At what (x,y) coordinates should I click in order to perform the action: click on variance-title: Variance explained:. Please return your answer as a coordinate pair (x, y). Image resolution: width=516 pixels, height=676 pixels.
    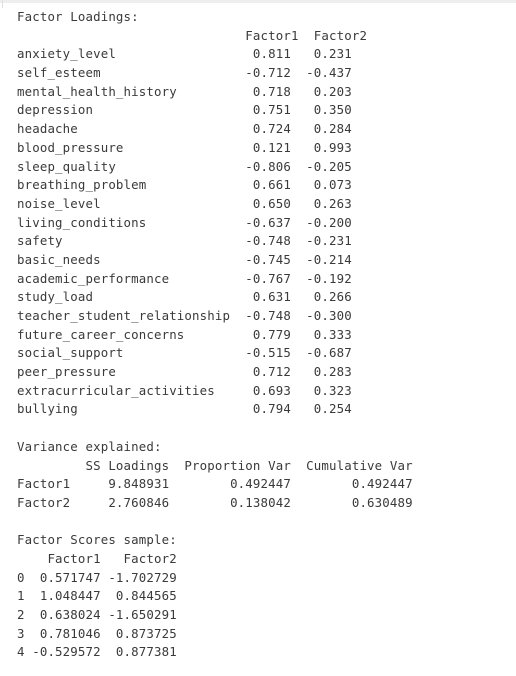
    Looking at the image, I should click on (89, 446).